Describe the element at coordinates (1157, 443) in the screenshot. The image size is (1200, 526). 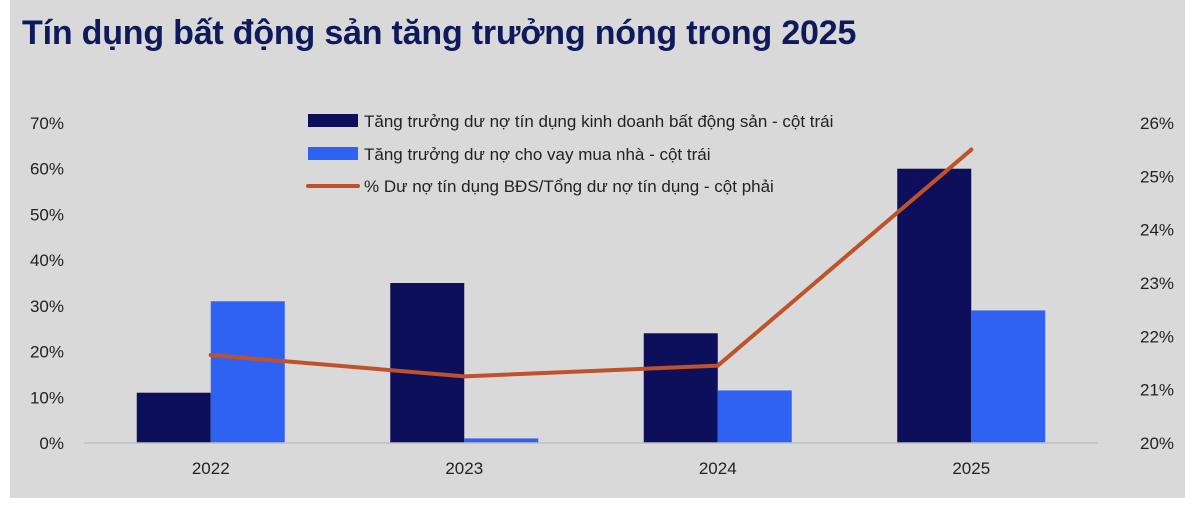
I see `right-tick-label: 20%` at that location.